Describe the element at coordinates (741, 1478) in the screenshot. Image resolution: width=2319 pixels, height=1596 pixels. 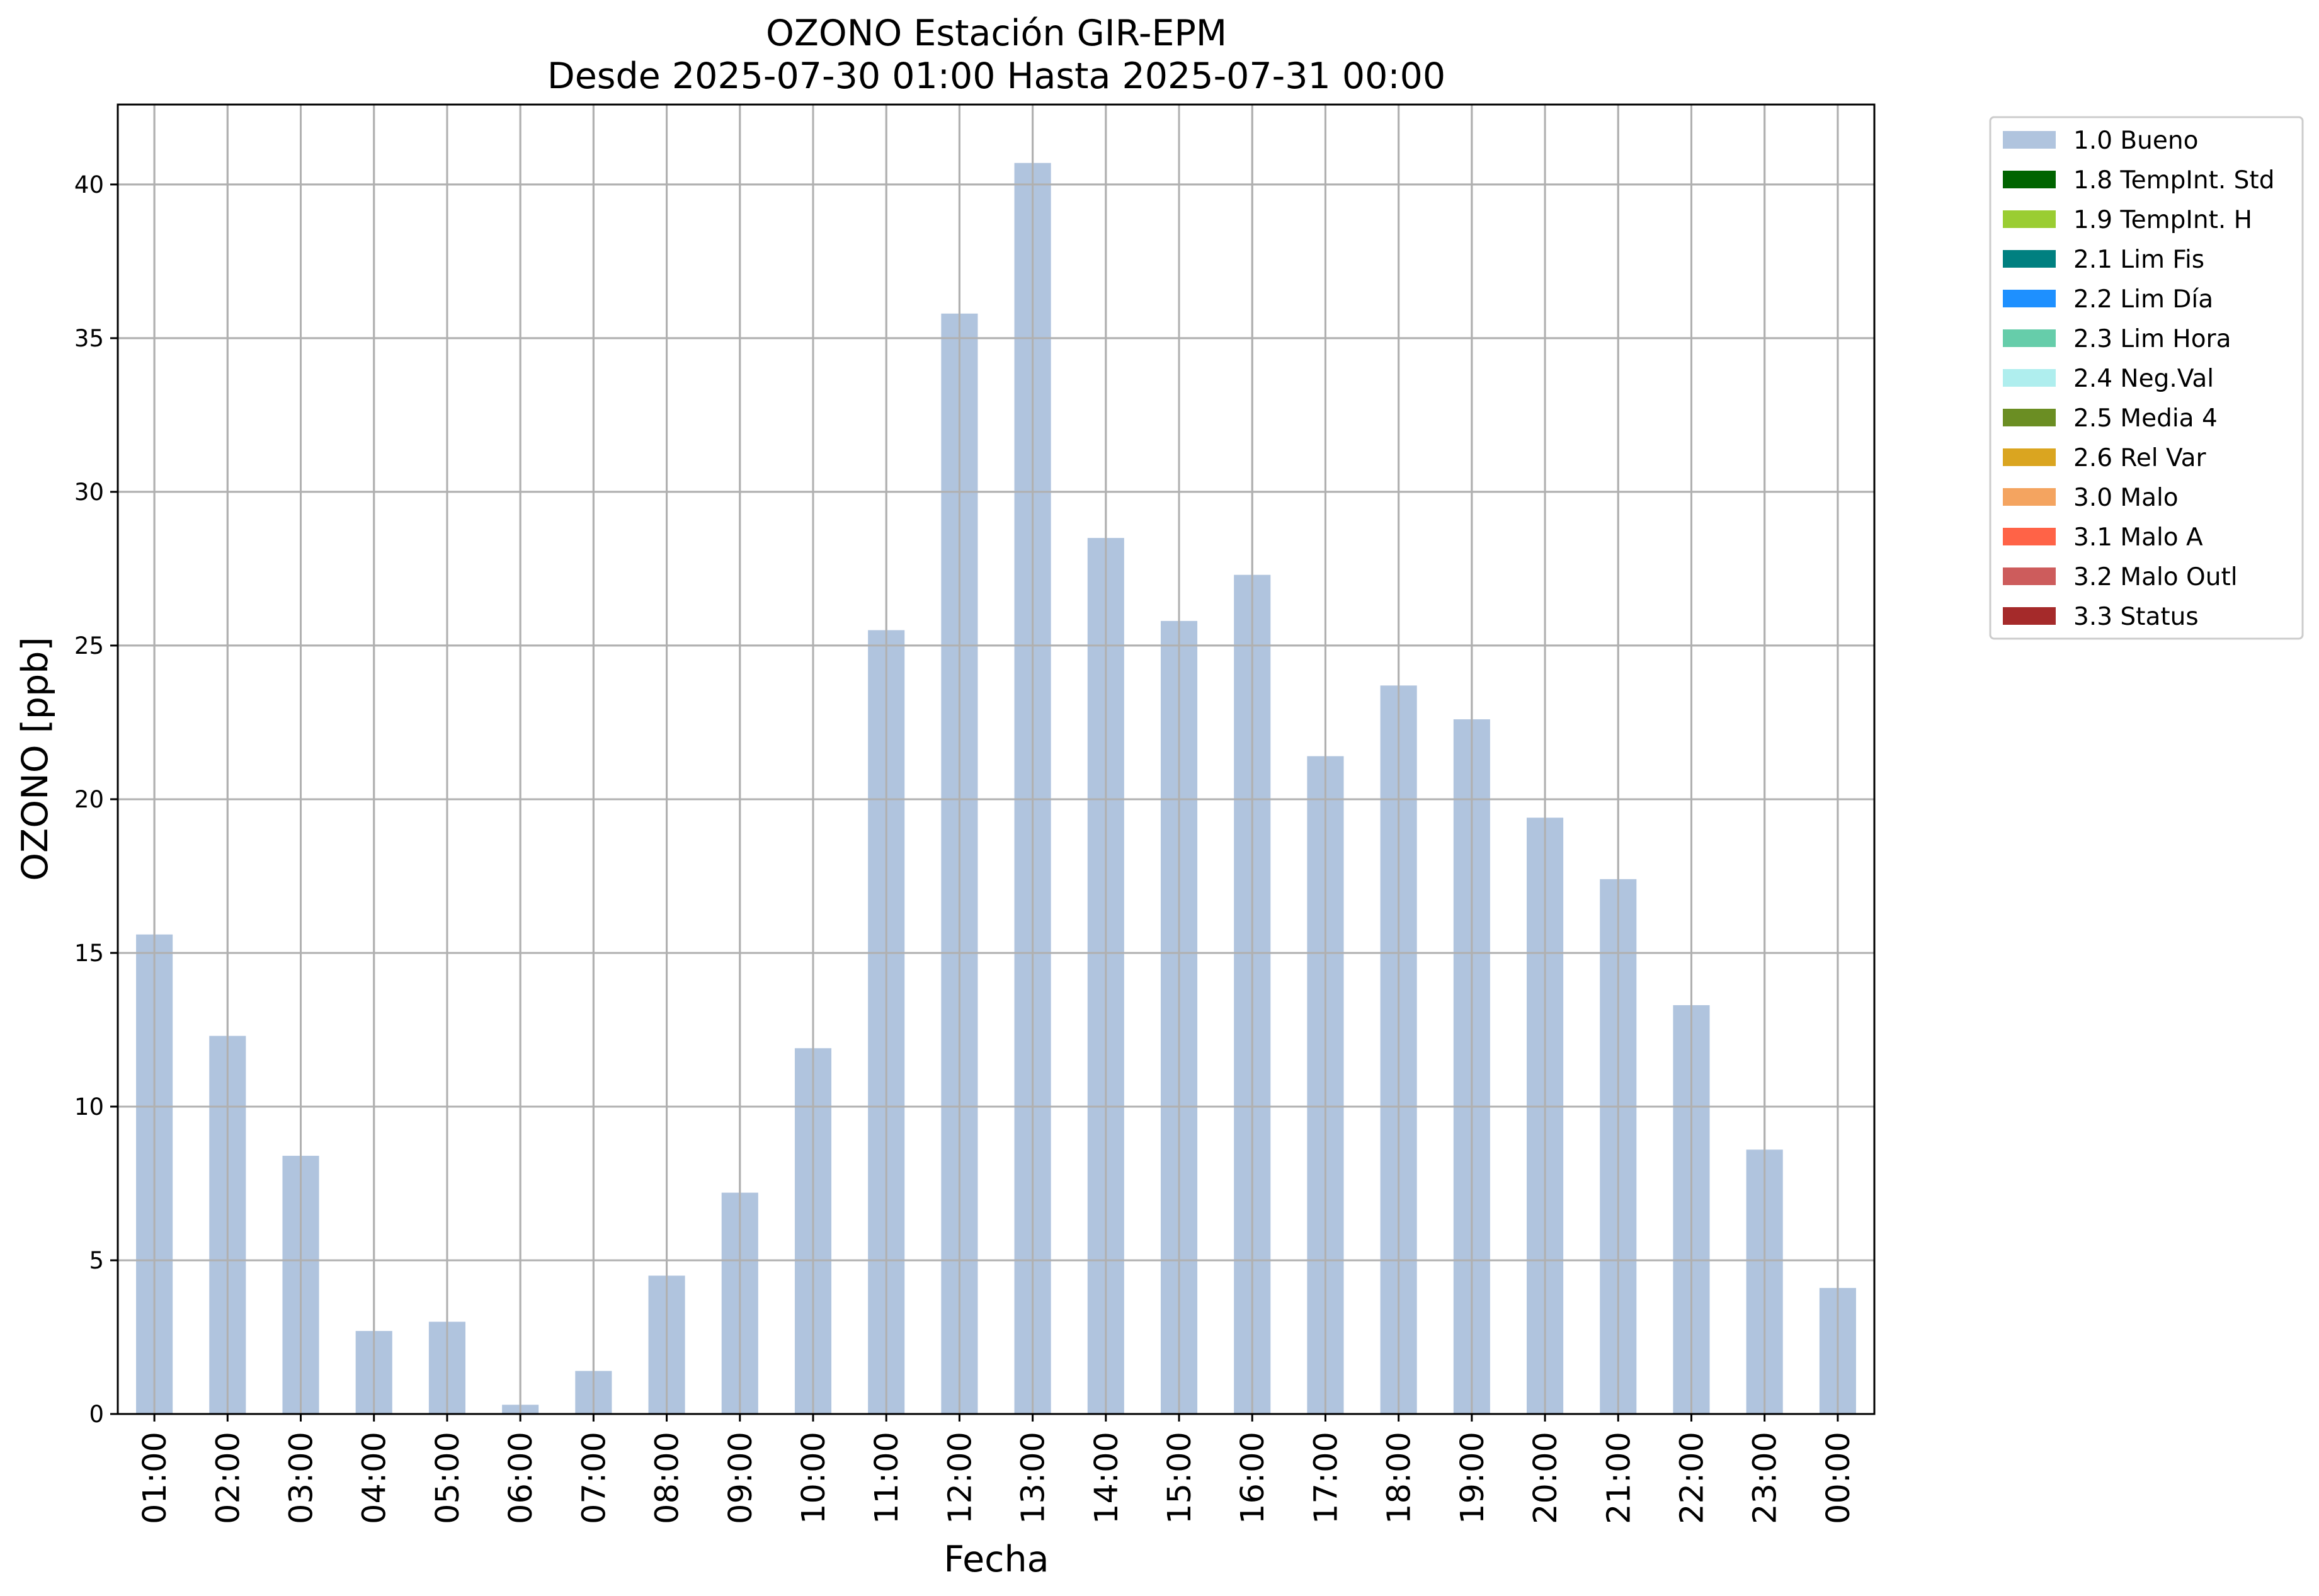
I see `x-tick-label: 09:00` at that location.